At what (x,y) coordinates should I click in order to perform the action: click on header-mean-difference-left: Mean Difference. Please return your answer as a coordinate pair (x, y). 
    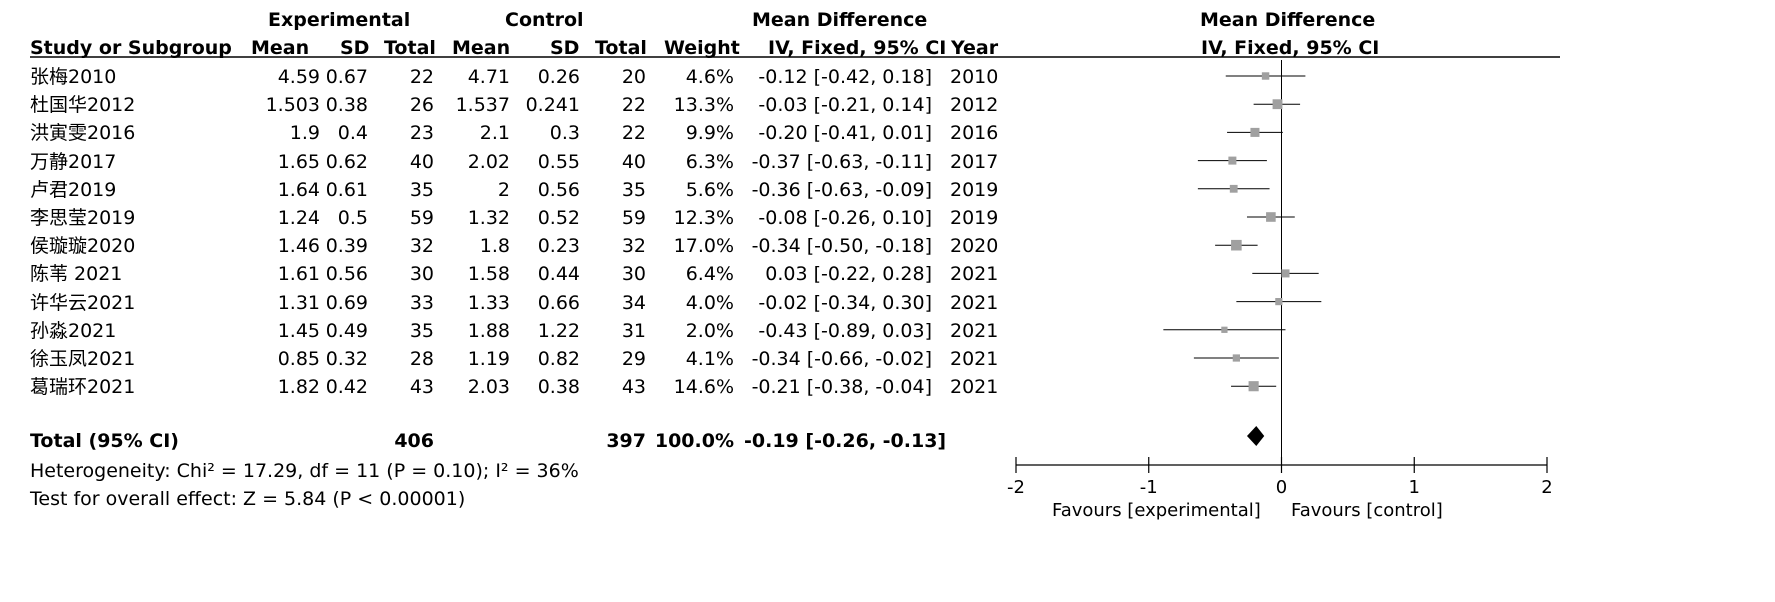
    Looking at the image, I should click on (840, 20).